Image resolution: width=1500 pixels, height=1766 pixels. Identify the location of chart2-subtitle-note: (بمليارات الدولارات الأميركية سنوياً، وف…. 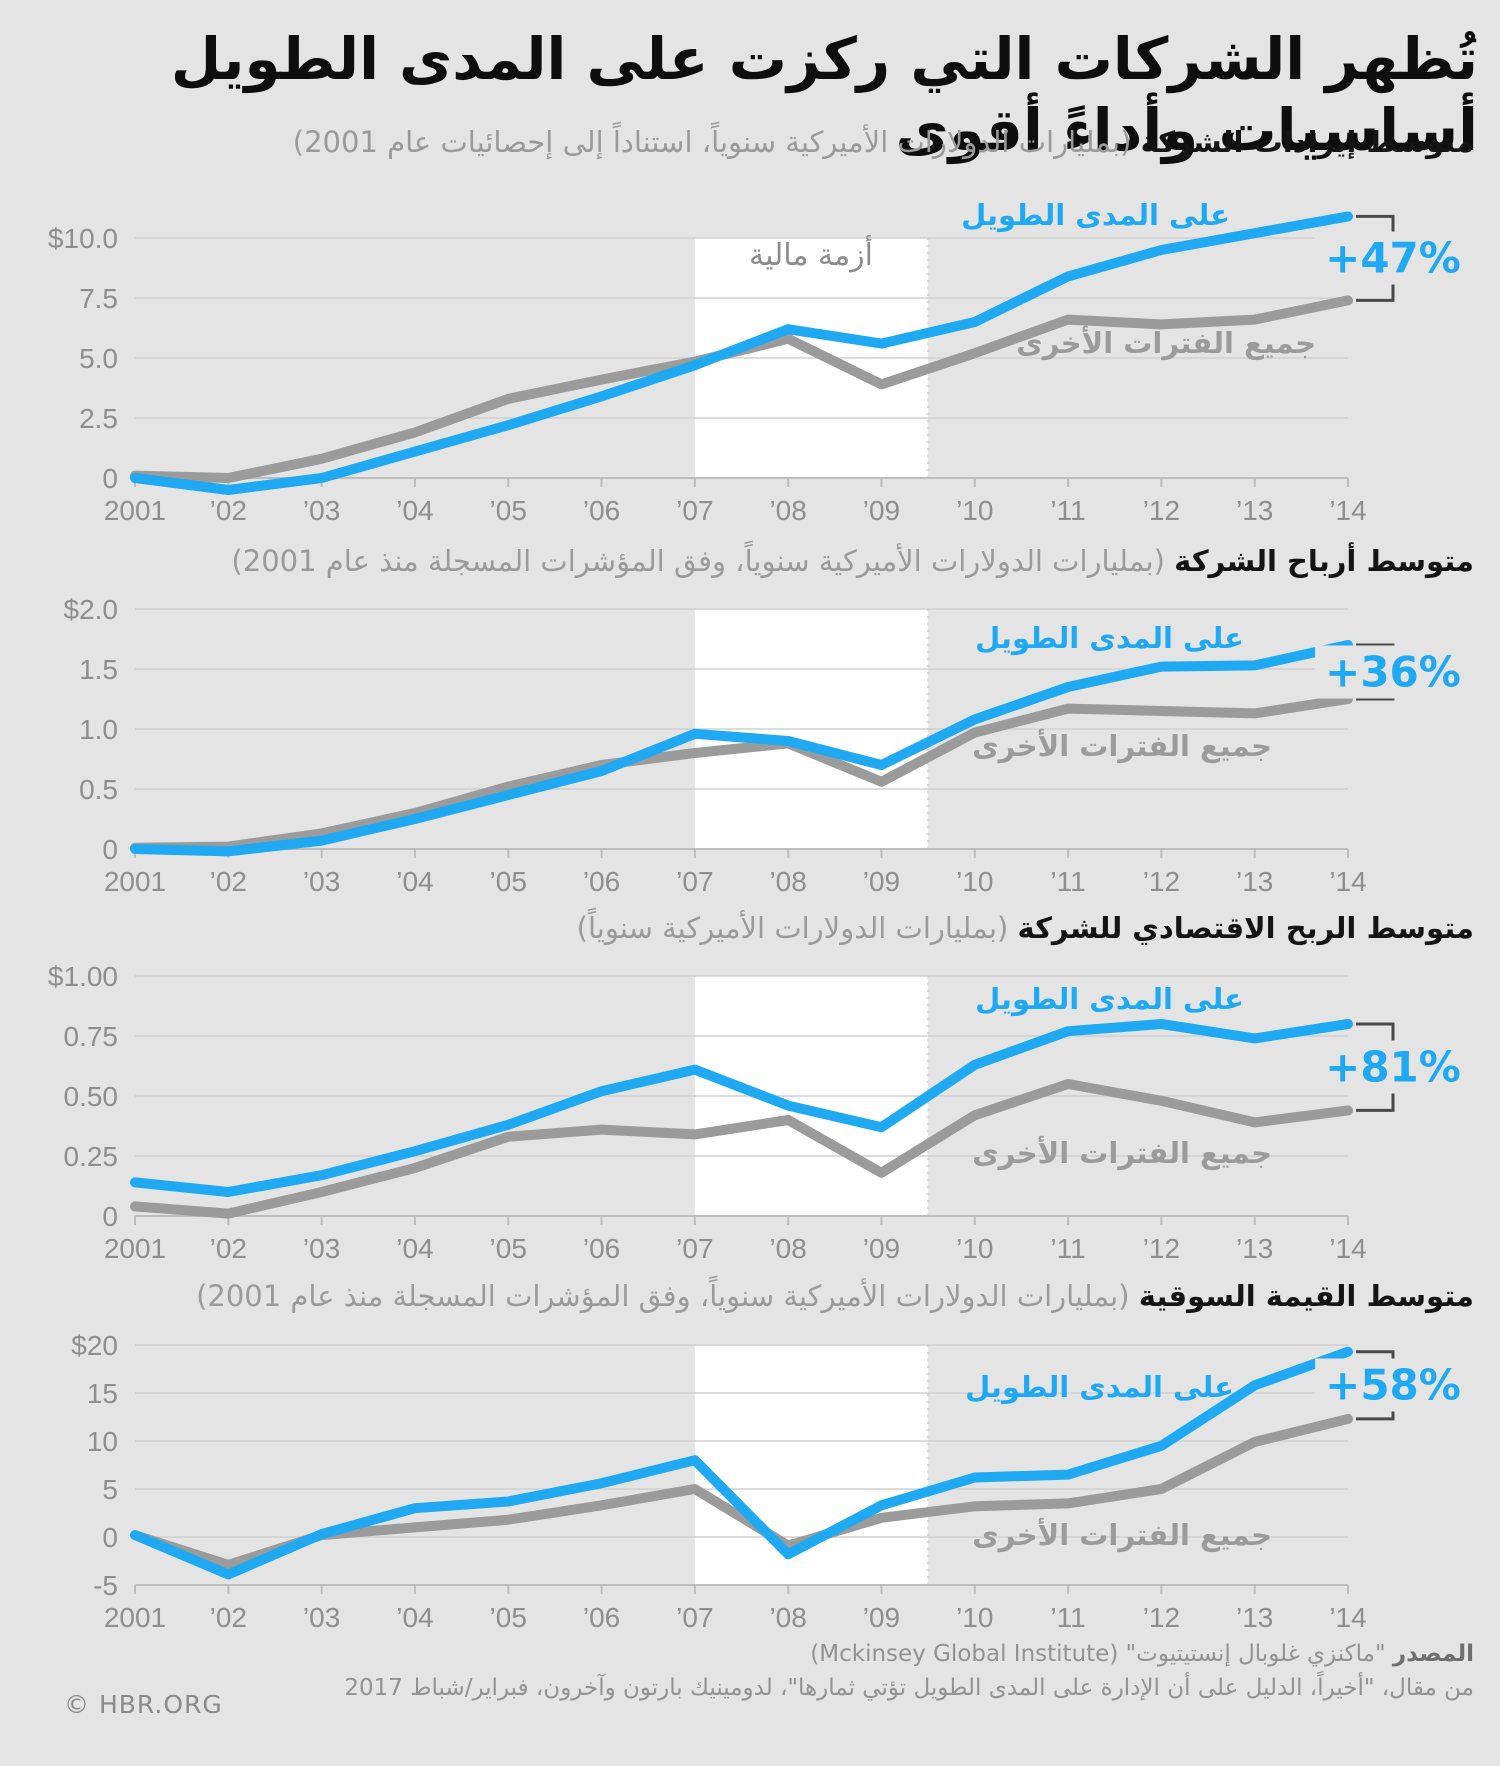
(703, 561).